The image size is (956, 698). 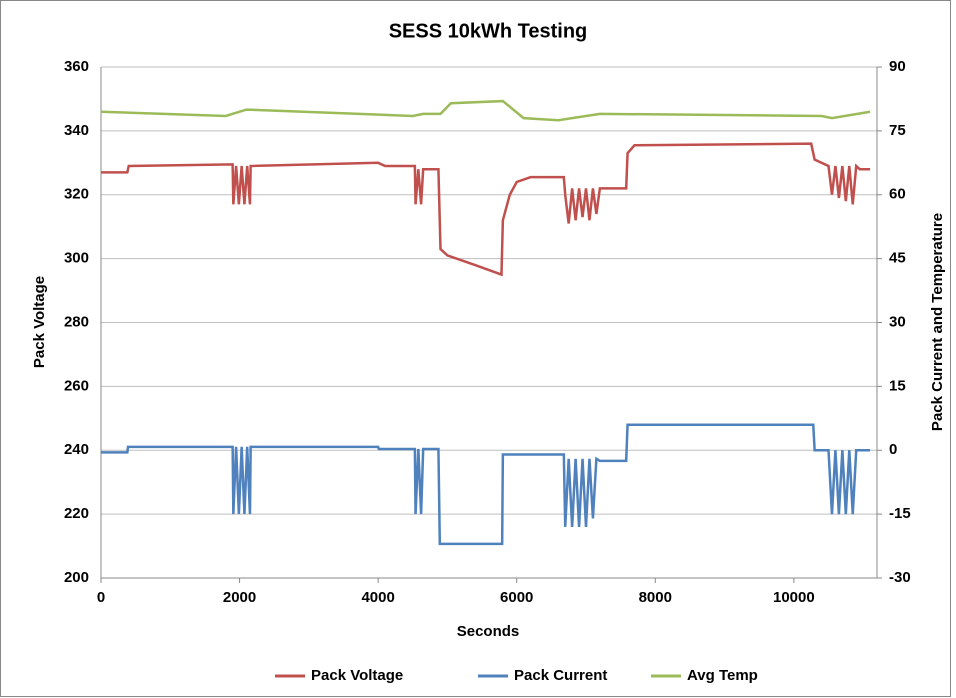 What do you see at coordinates (76, 194) in the screenshot?
I see `y-tick-label: 320` at bounding box center [76, 194].